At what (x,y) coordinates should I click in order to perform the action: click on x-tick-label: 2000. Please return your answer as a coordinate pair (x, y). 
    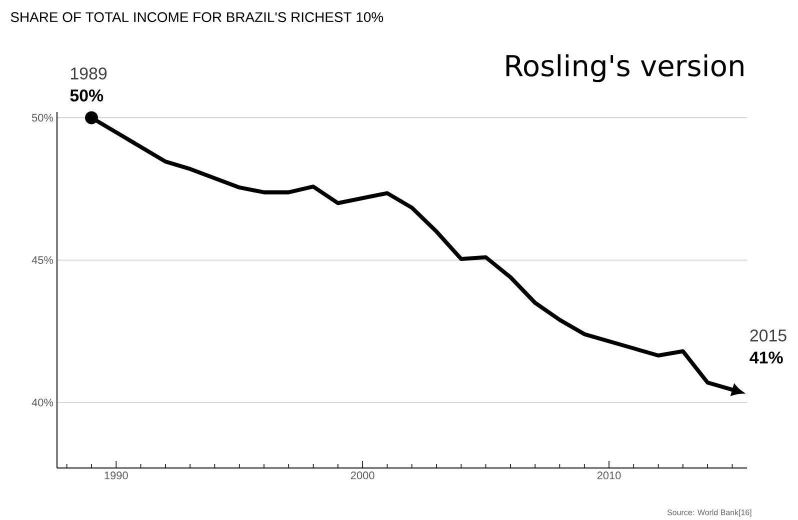
    Looking at the image, I should click on (362, 476).